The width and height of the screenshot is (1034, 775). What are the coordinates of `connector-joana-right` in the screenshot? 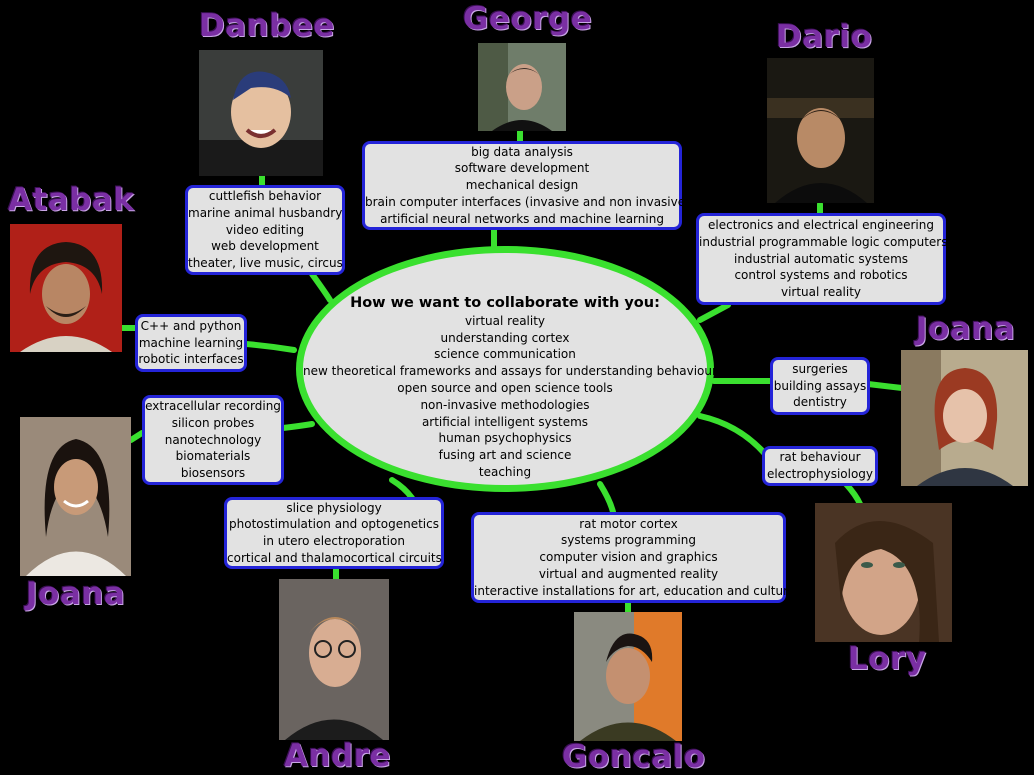 It's located at (808, 384).